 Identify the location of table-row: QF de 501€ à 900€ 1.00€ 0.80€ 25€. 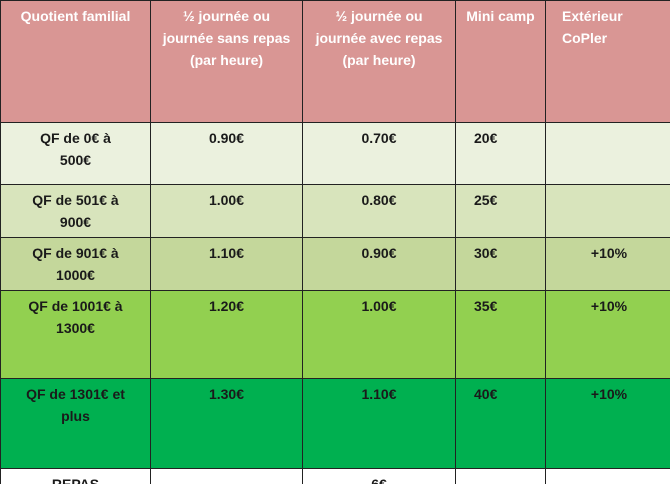
(335, 211).